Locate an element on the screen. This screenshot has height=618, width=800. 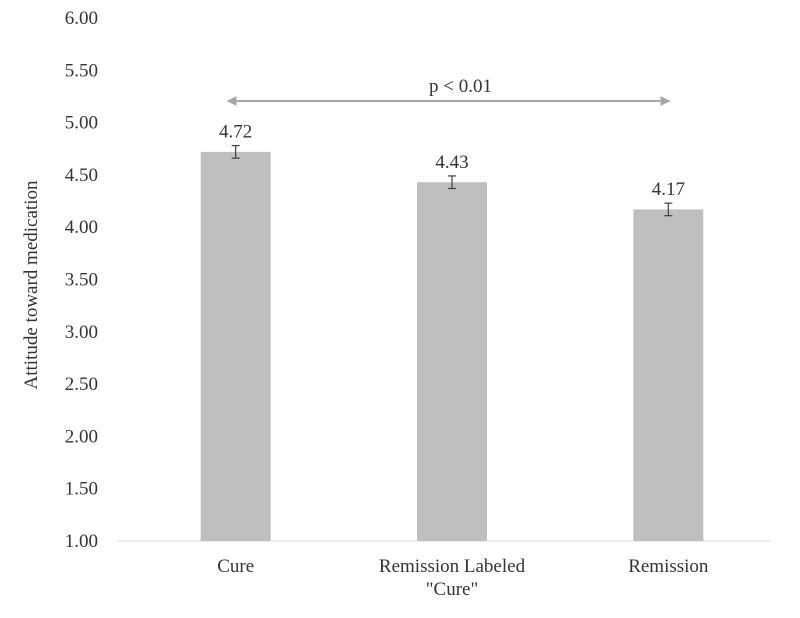
error-bars-group is located at coordinates (452, 181).